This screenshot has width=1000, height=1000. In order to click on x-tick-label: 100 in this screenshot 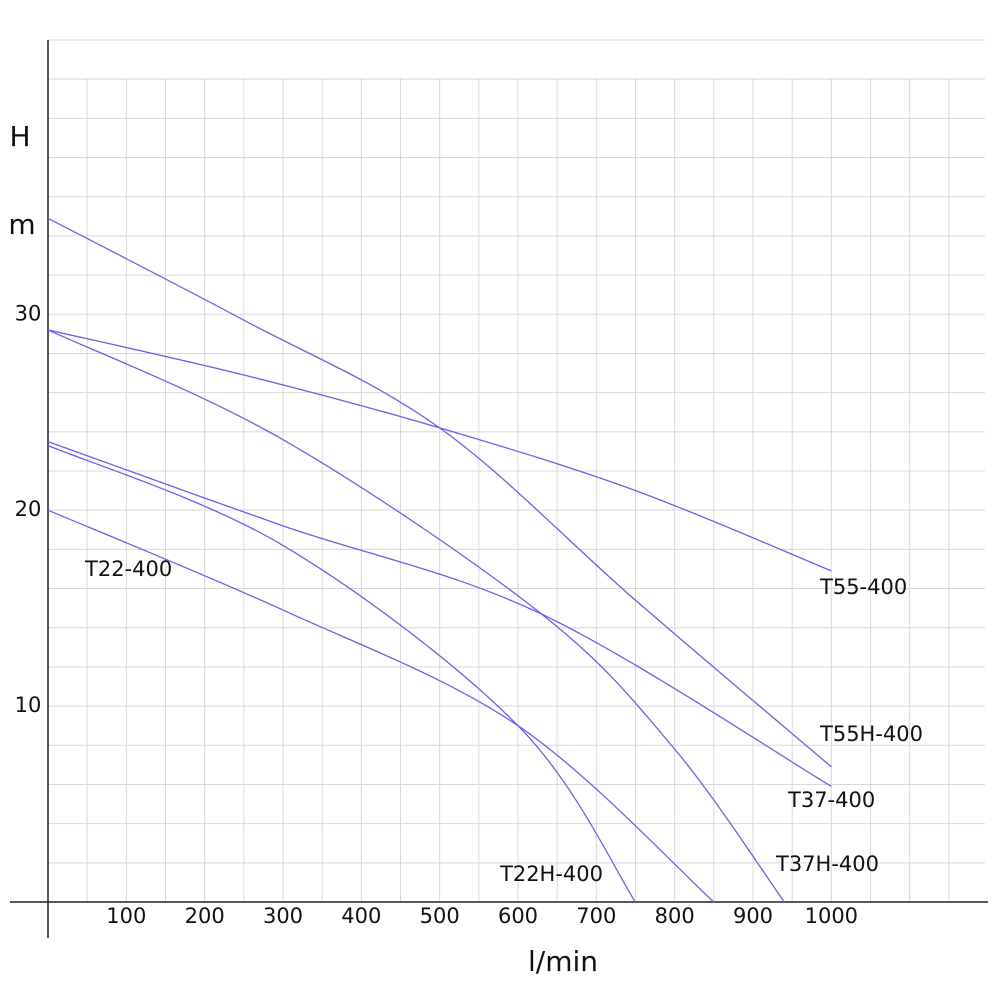, I will do `click(126, 916)`.